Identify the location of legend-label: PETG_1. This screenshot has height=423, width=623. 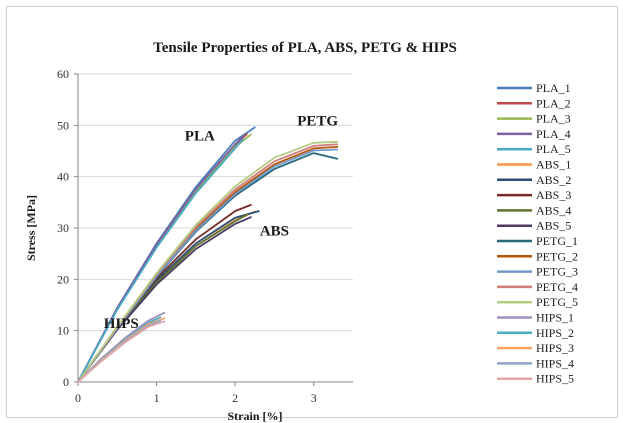
(557, 241).